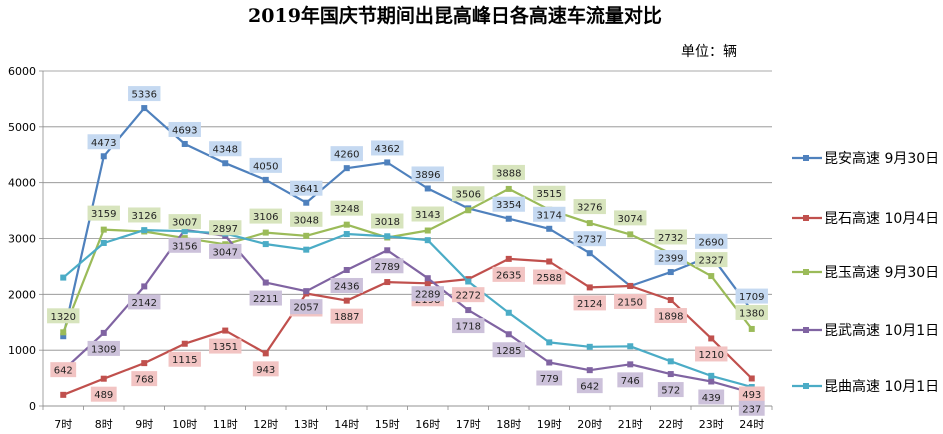 The height and width of the screenshot is (434, 943). I want to click on x-tick-label: 19时, so click(549, 424).